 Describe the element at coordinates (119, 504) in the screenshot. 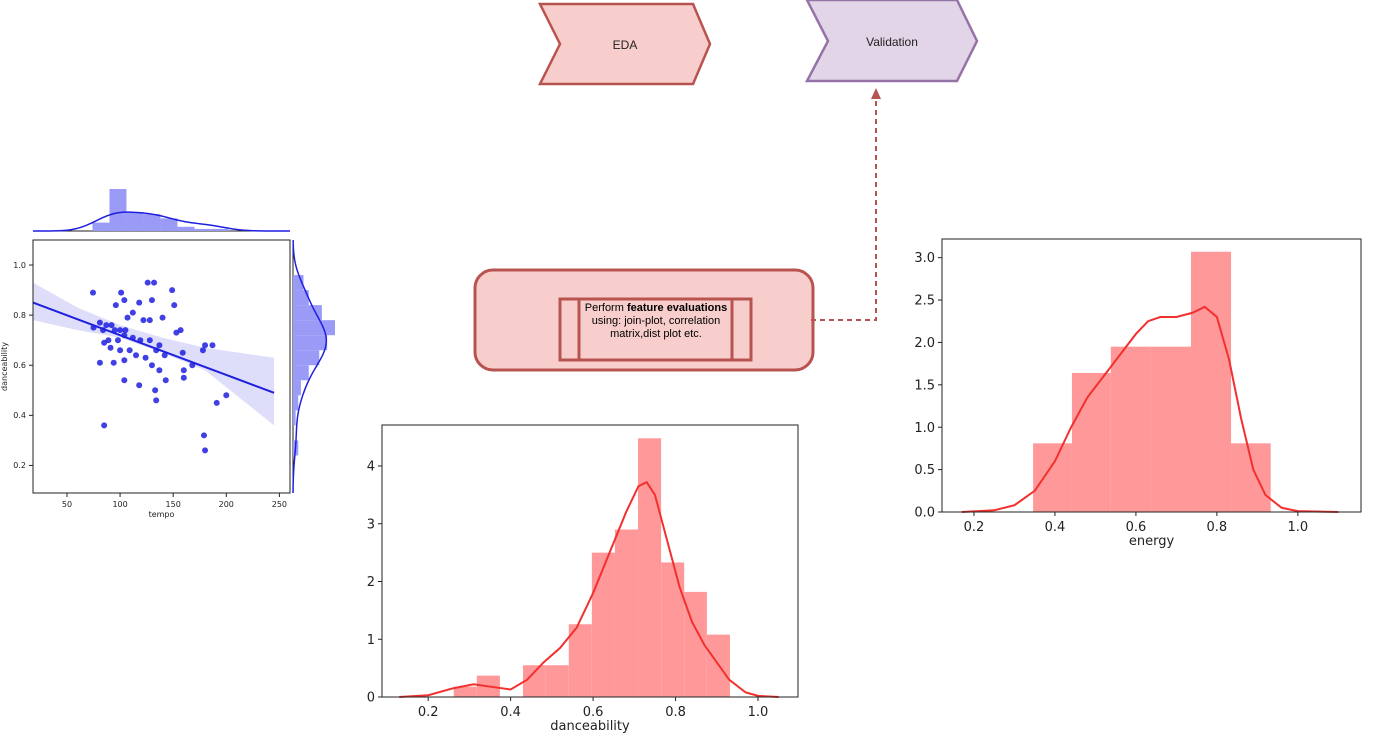

I see `x-tick-label: 100` at that location.